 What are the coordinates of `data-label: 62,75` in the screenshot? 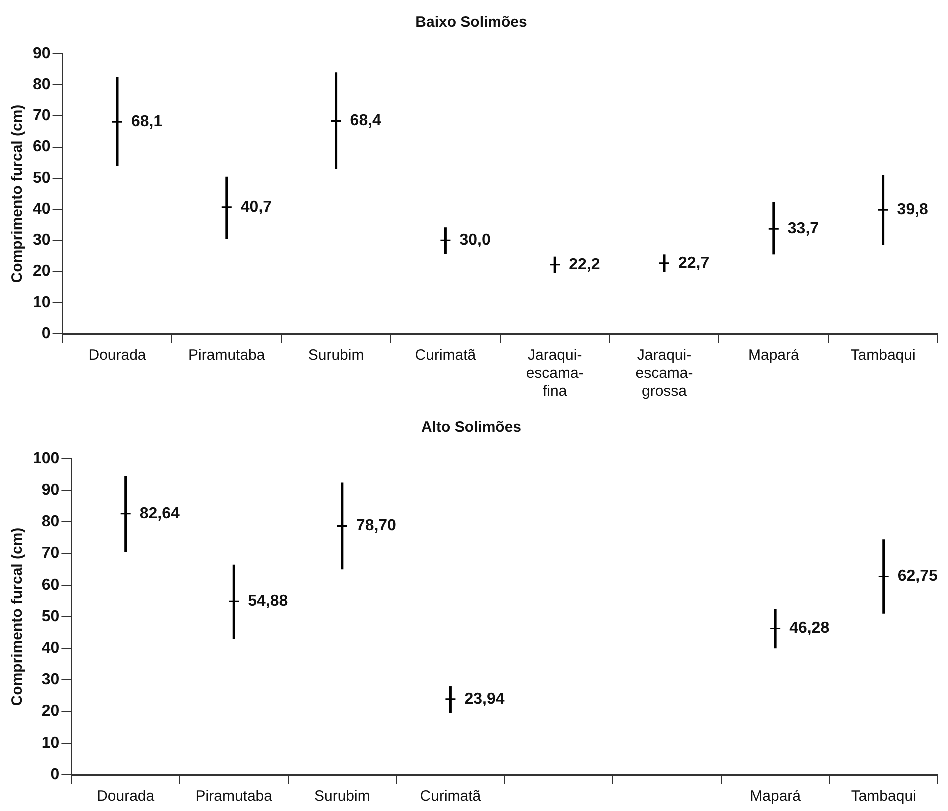 It's located at (918, 577).